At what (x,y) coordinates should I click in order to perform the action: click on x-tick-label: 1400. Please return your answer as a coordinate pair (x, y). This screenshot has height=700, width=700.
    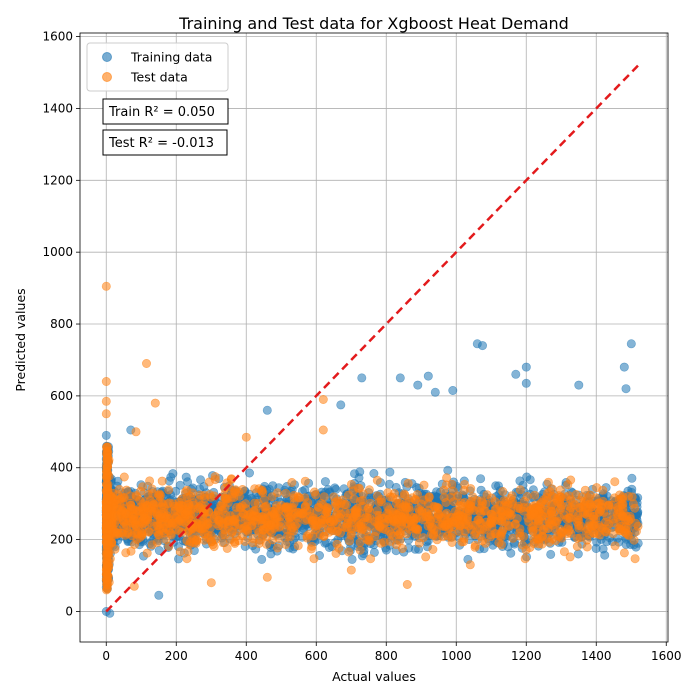
    Looking at the image, I should click on (596, 656).